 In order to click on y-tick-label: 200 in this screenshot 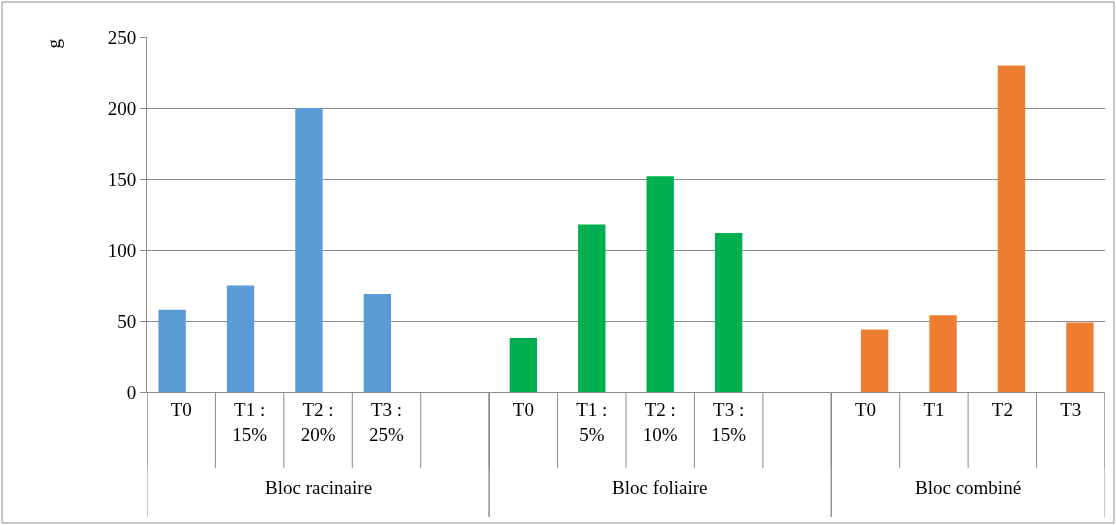, I will do `click(122, 108)`.